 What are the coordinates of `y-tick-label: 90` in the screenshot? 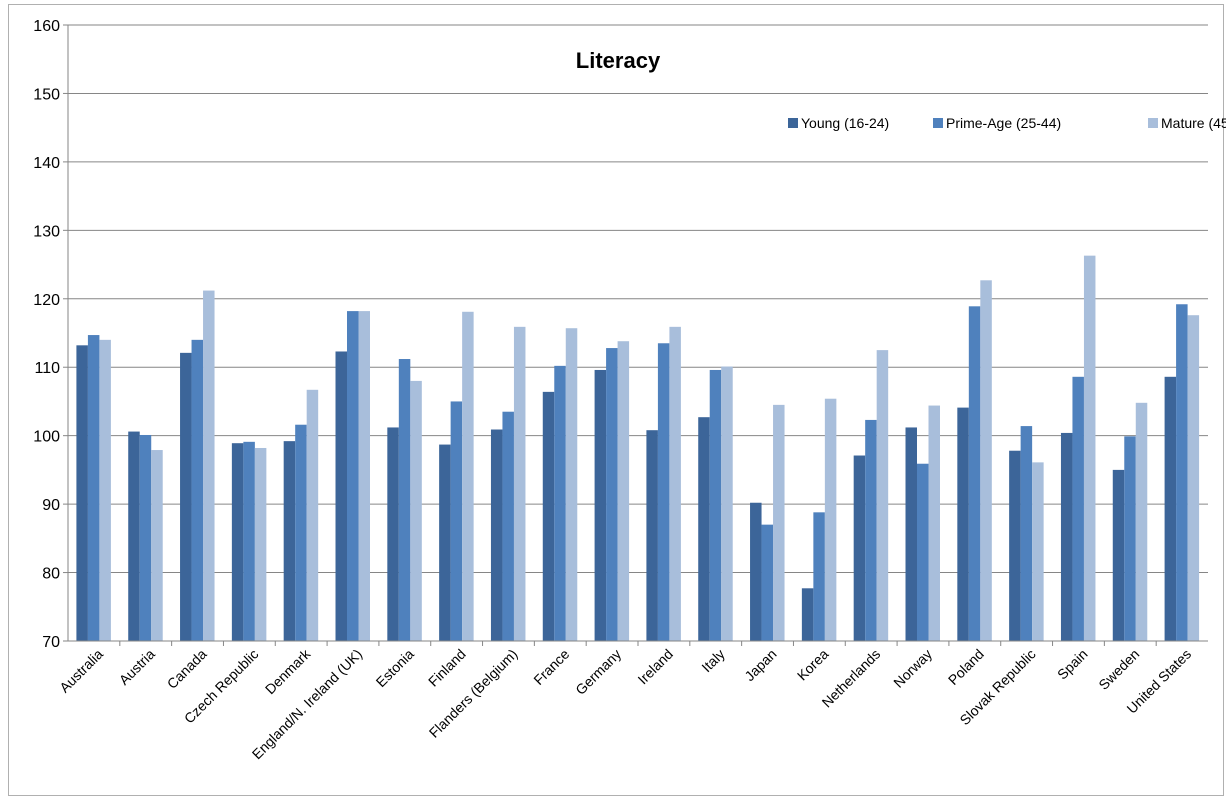 It's located at (51, 505).